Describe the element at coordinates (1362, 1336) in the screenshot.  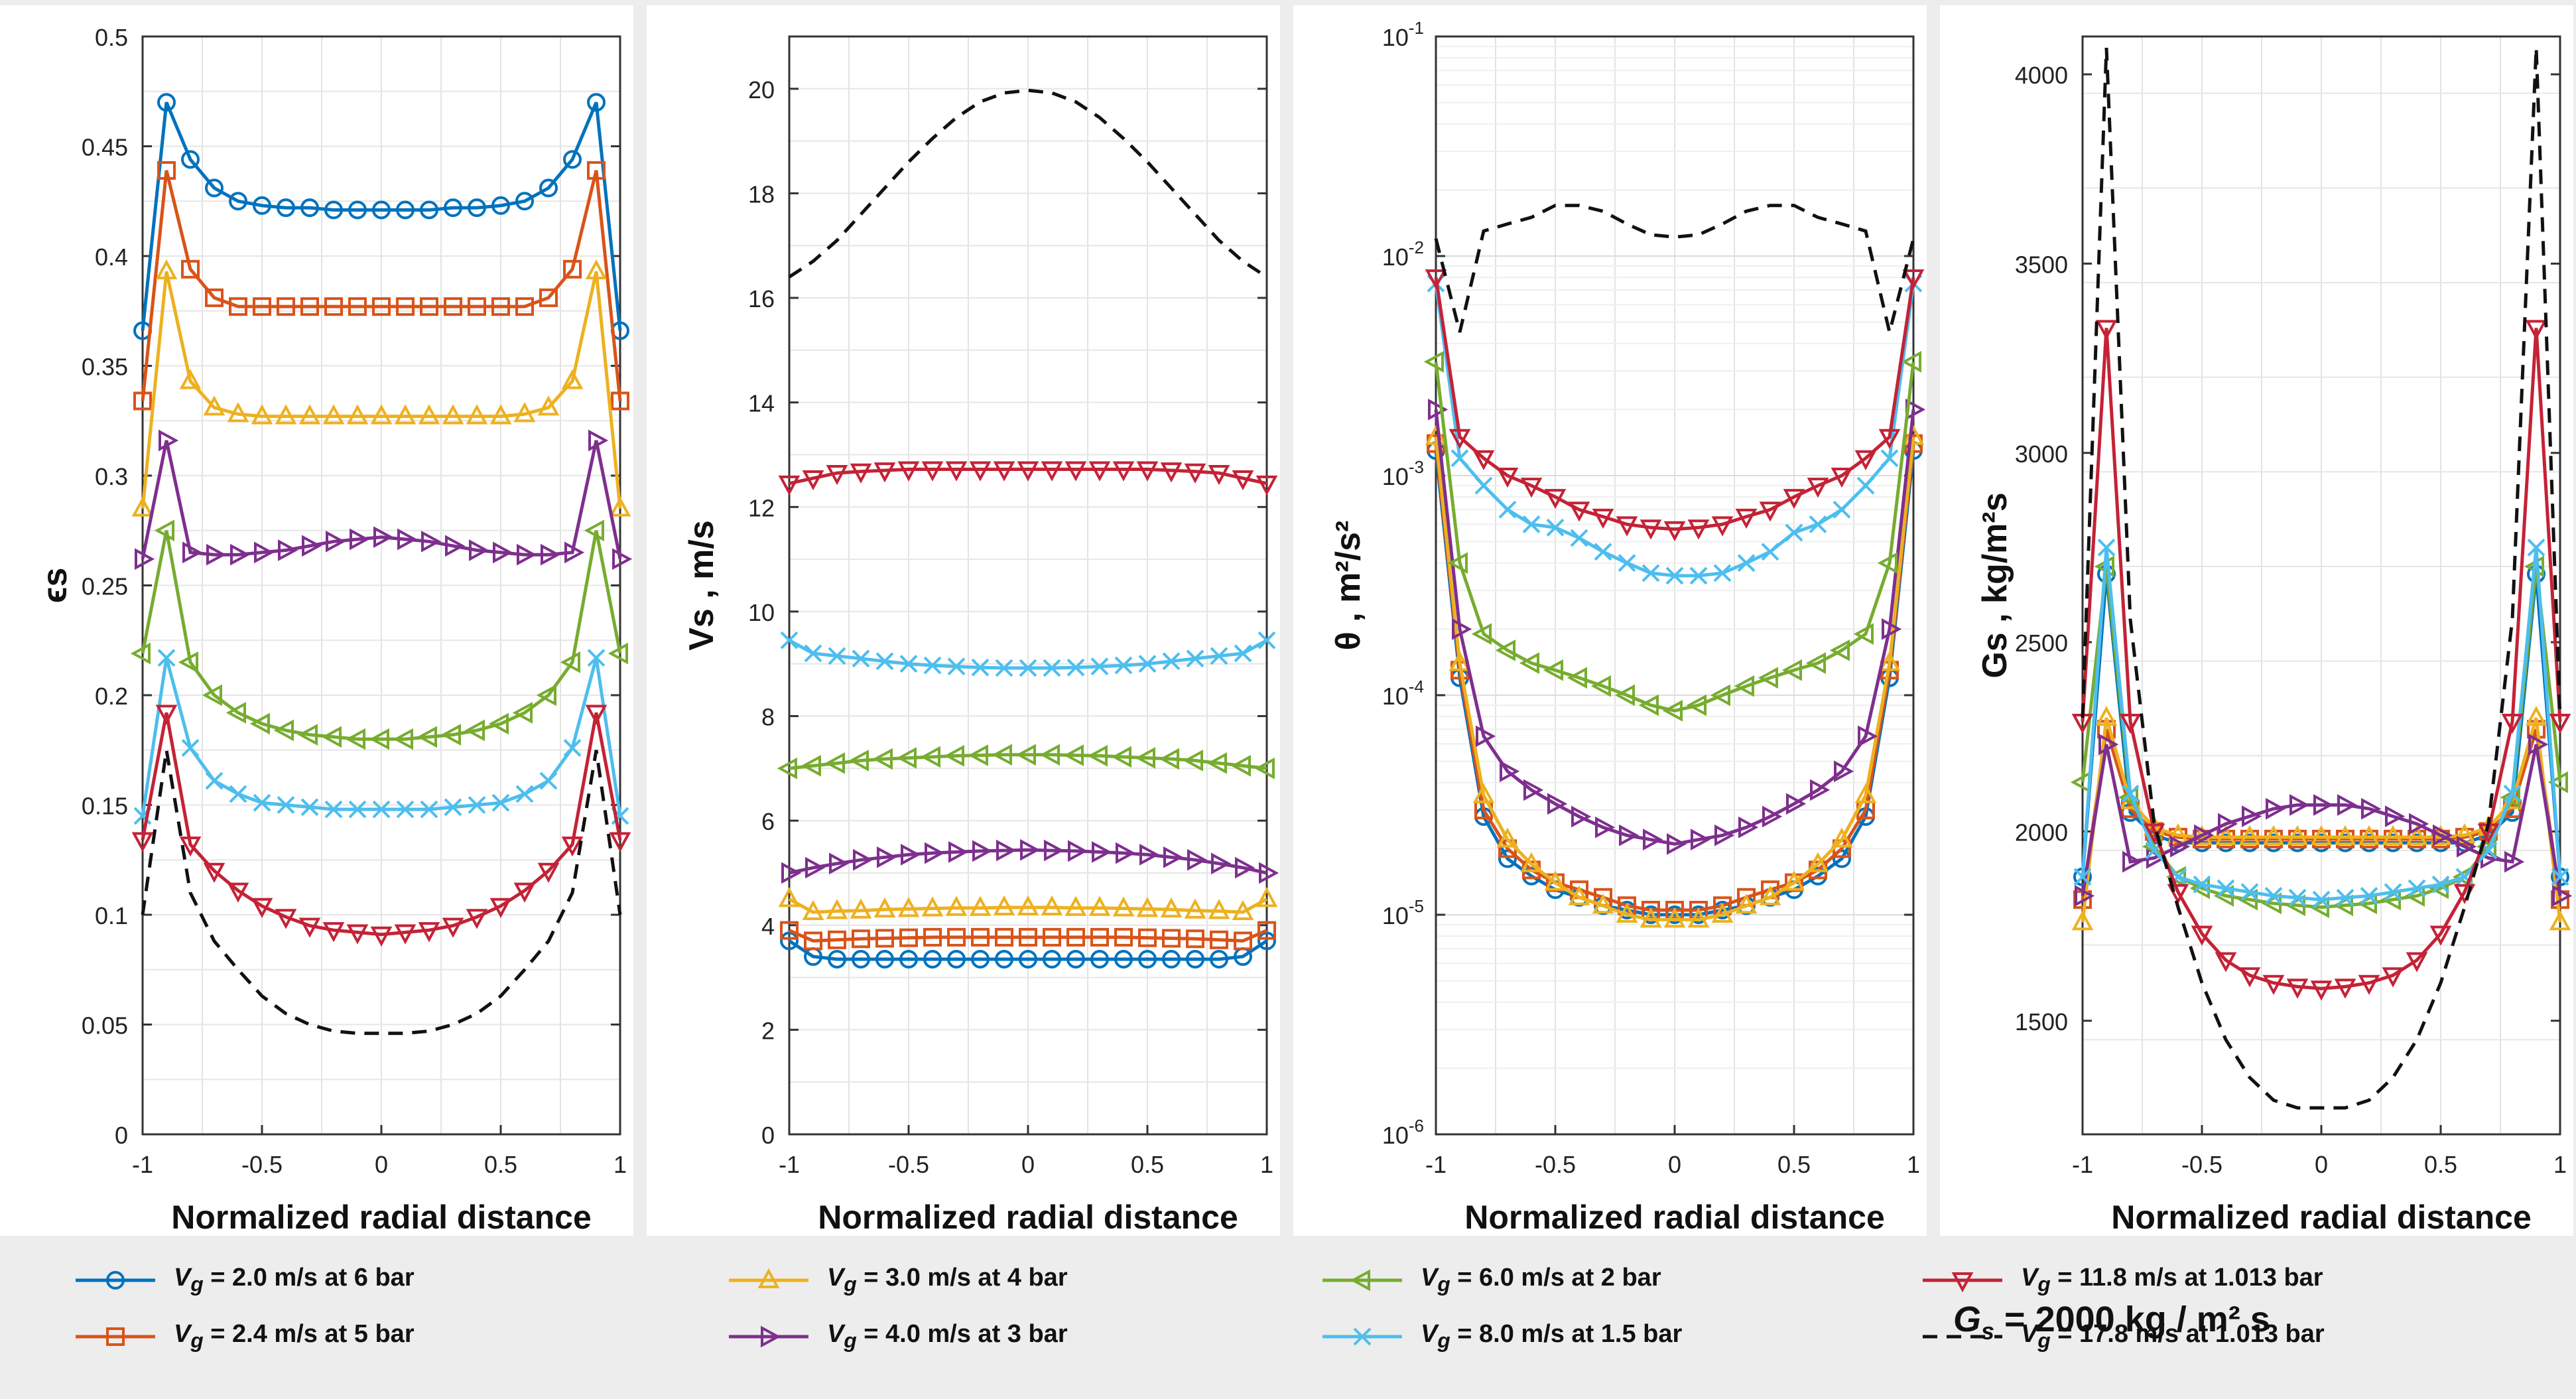
I see `legend-swatch` at that location.